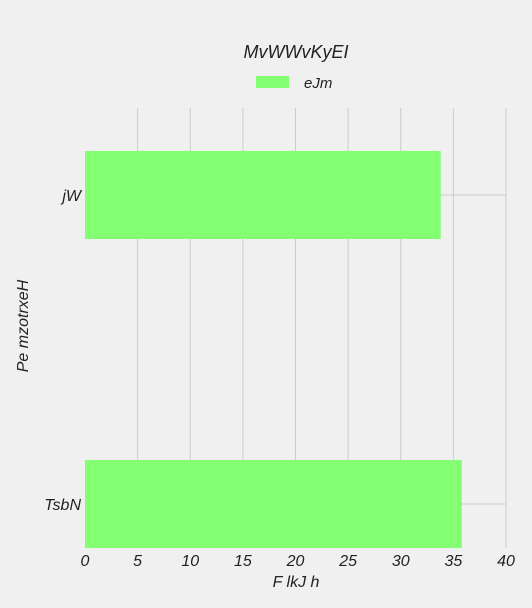 Image resolution: width=532 pixels, height=608 pixels. I want to click on bar-TsbN, so click(273, 504).